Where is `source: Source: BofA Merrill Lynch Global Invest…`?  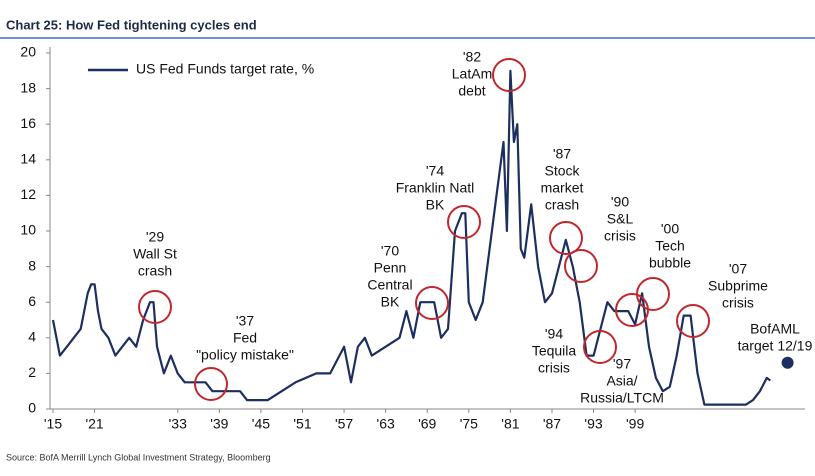 source: Source: BofA Merrill Lynch Global Invest… is located at coordinates (138, 457).